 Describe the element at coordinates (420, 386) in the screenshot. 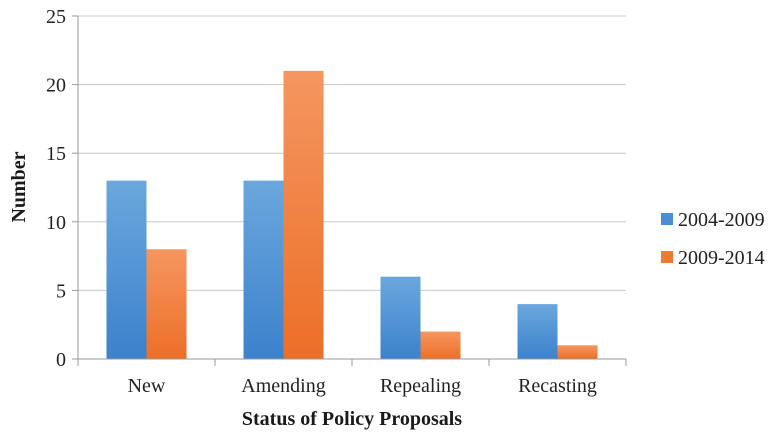

I see `x-tick-label: Repealing` at that location.